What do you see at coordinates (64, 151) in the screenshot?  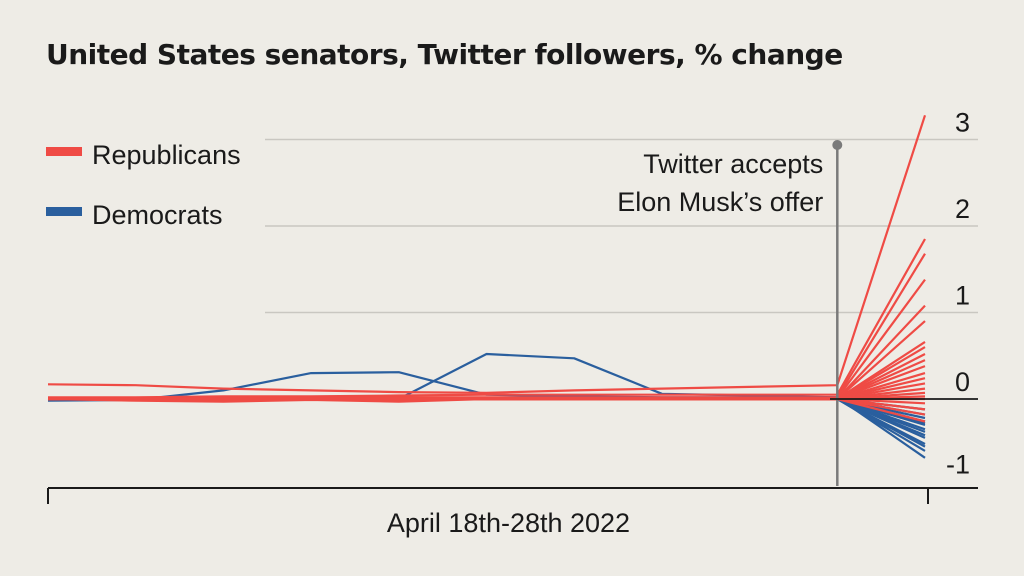 I see `legend-swatch-republicans` at bounding box center [64, 151].